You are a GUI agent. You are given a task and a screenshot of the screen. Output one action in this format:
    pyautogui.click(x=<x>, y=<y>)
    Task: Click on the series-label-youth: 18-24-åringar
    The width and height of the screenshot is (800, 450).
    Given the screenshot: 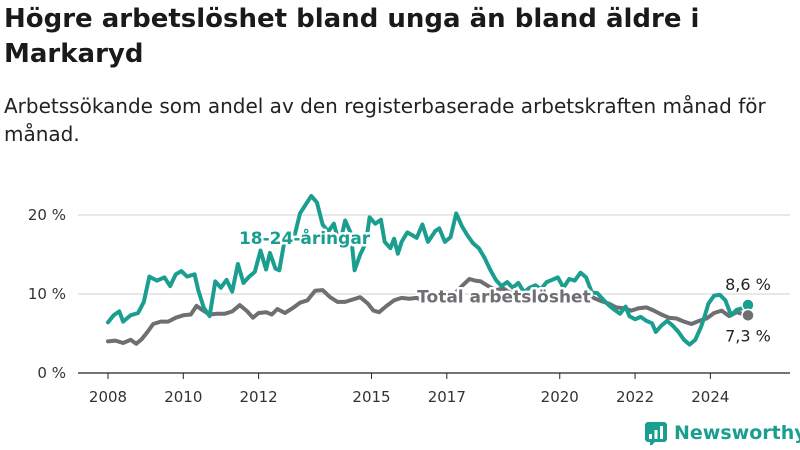 What is the action you would take?
    pyautogui.click(x=305, y=238)
    